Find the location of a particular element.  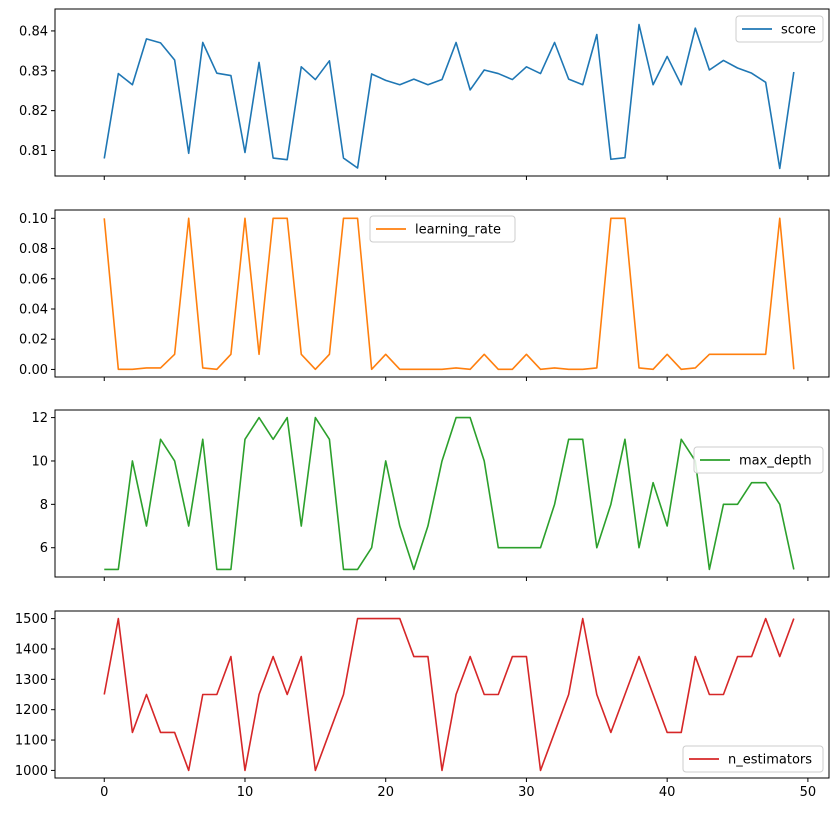

y-tick-label: 1000 is located at coordinates (31, 771).